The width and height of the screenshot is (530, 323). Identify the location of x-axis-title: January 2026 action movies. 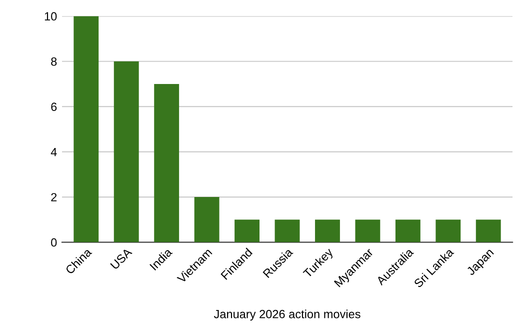
(287, 315).